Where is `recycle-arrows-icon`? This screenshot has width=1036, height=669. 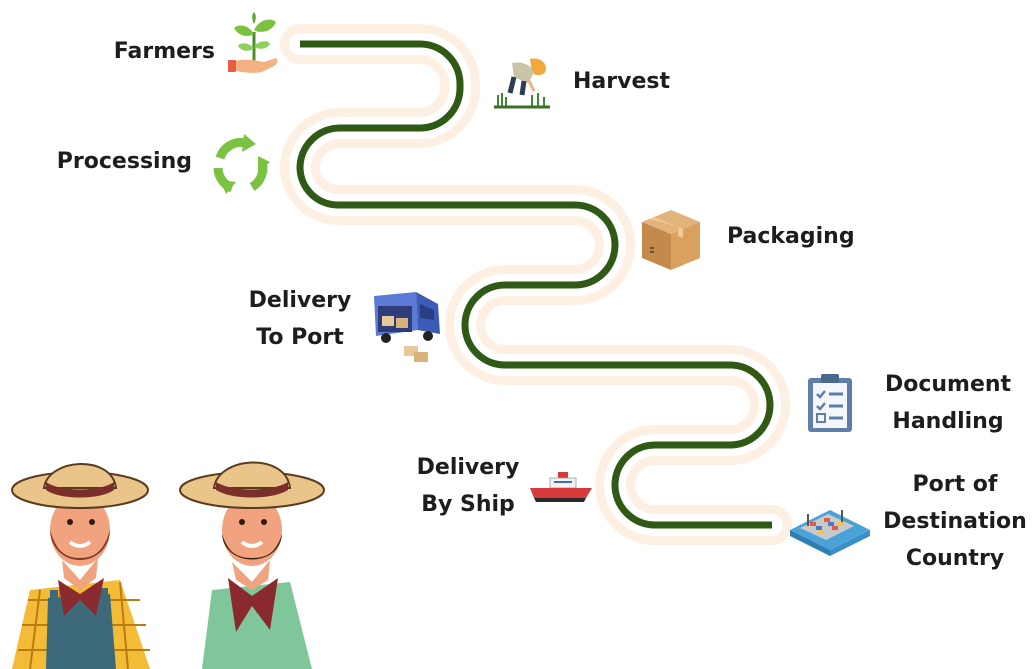 recycle-arrows-icon is located at coordinates (241, 164).